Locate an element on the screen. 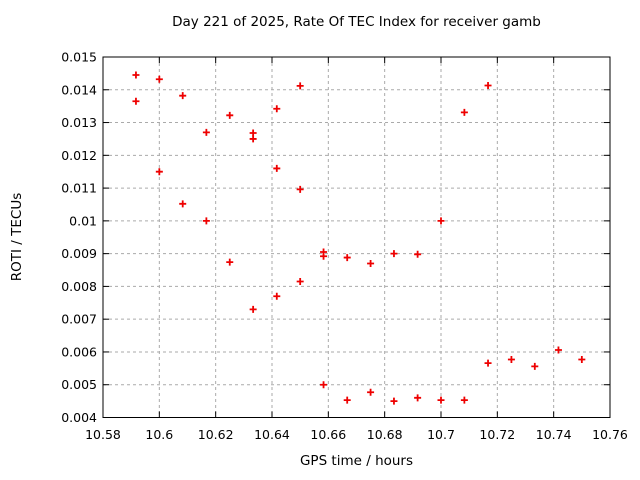 Image resolution: width=640 pixels, height=480 pixels. y-tick-label: 0.011 is located at coordinates (79, 188).